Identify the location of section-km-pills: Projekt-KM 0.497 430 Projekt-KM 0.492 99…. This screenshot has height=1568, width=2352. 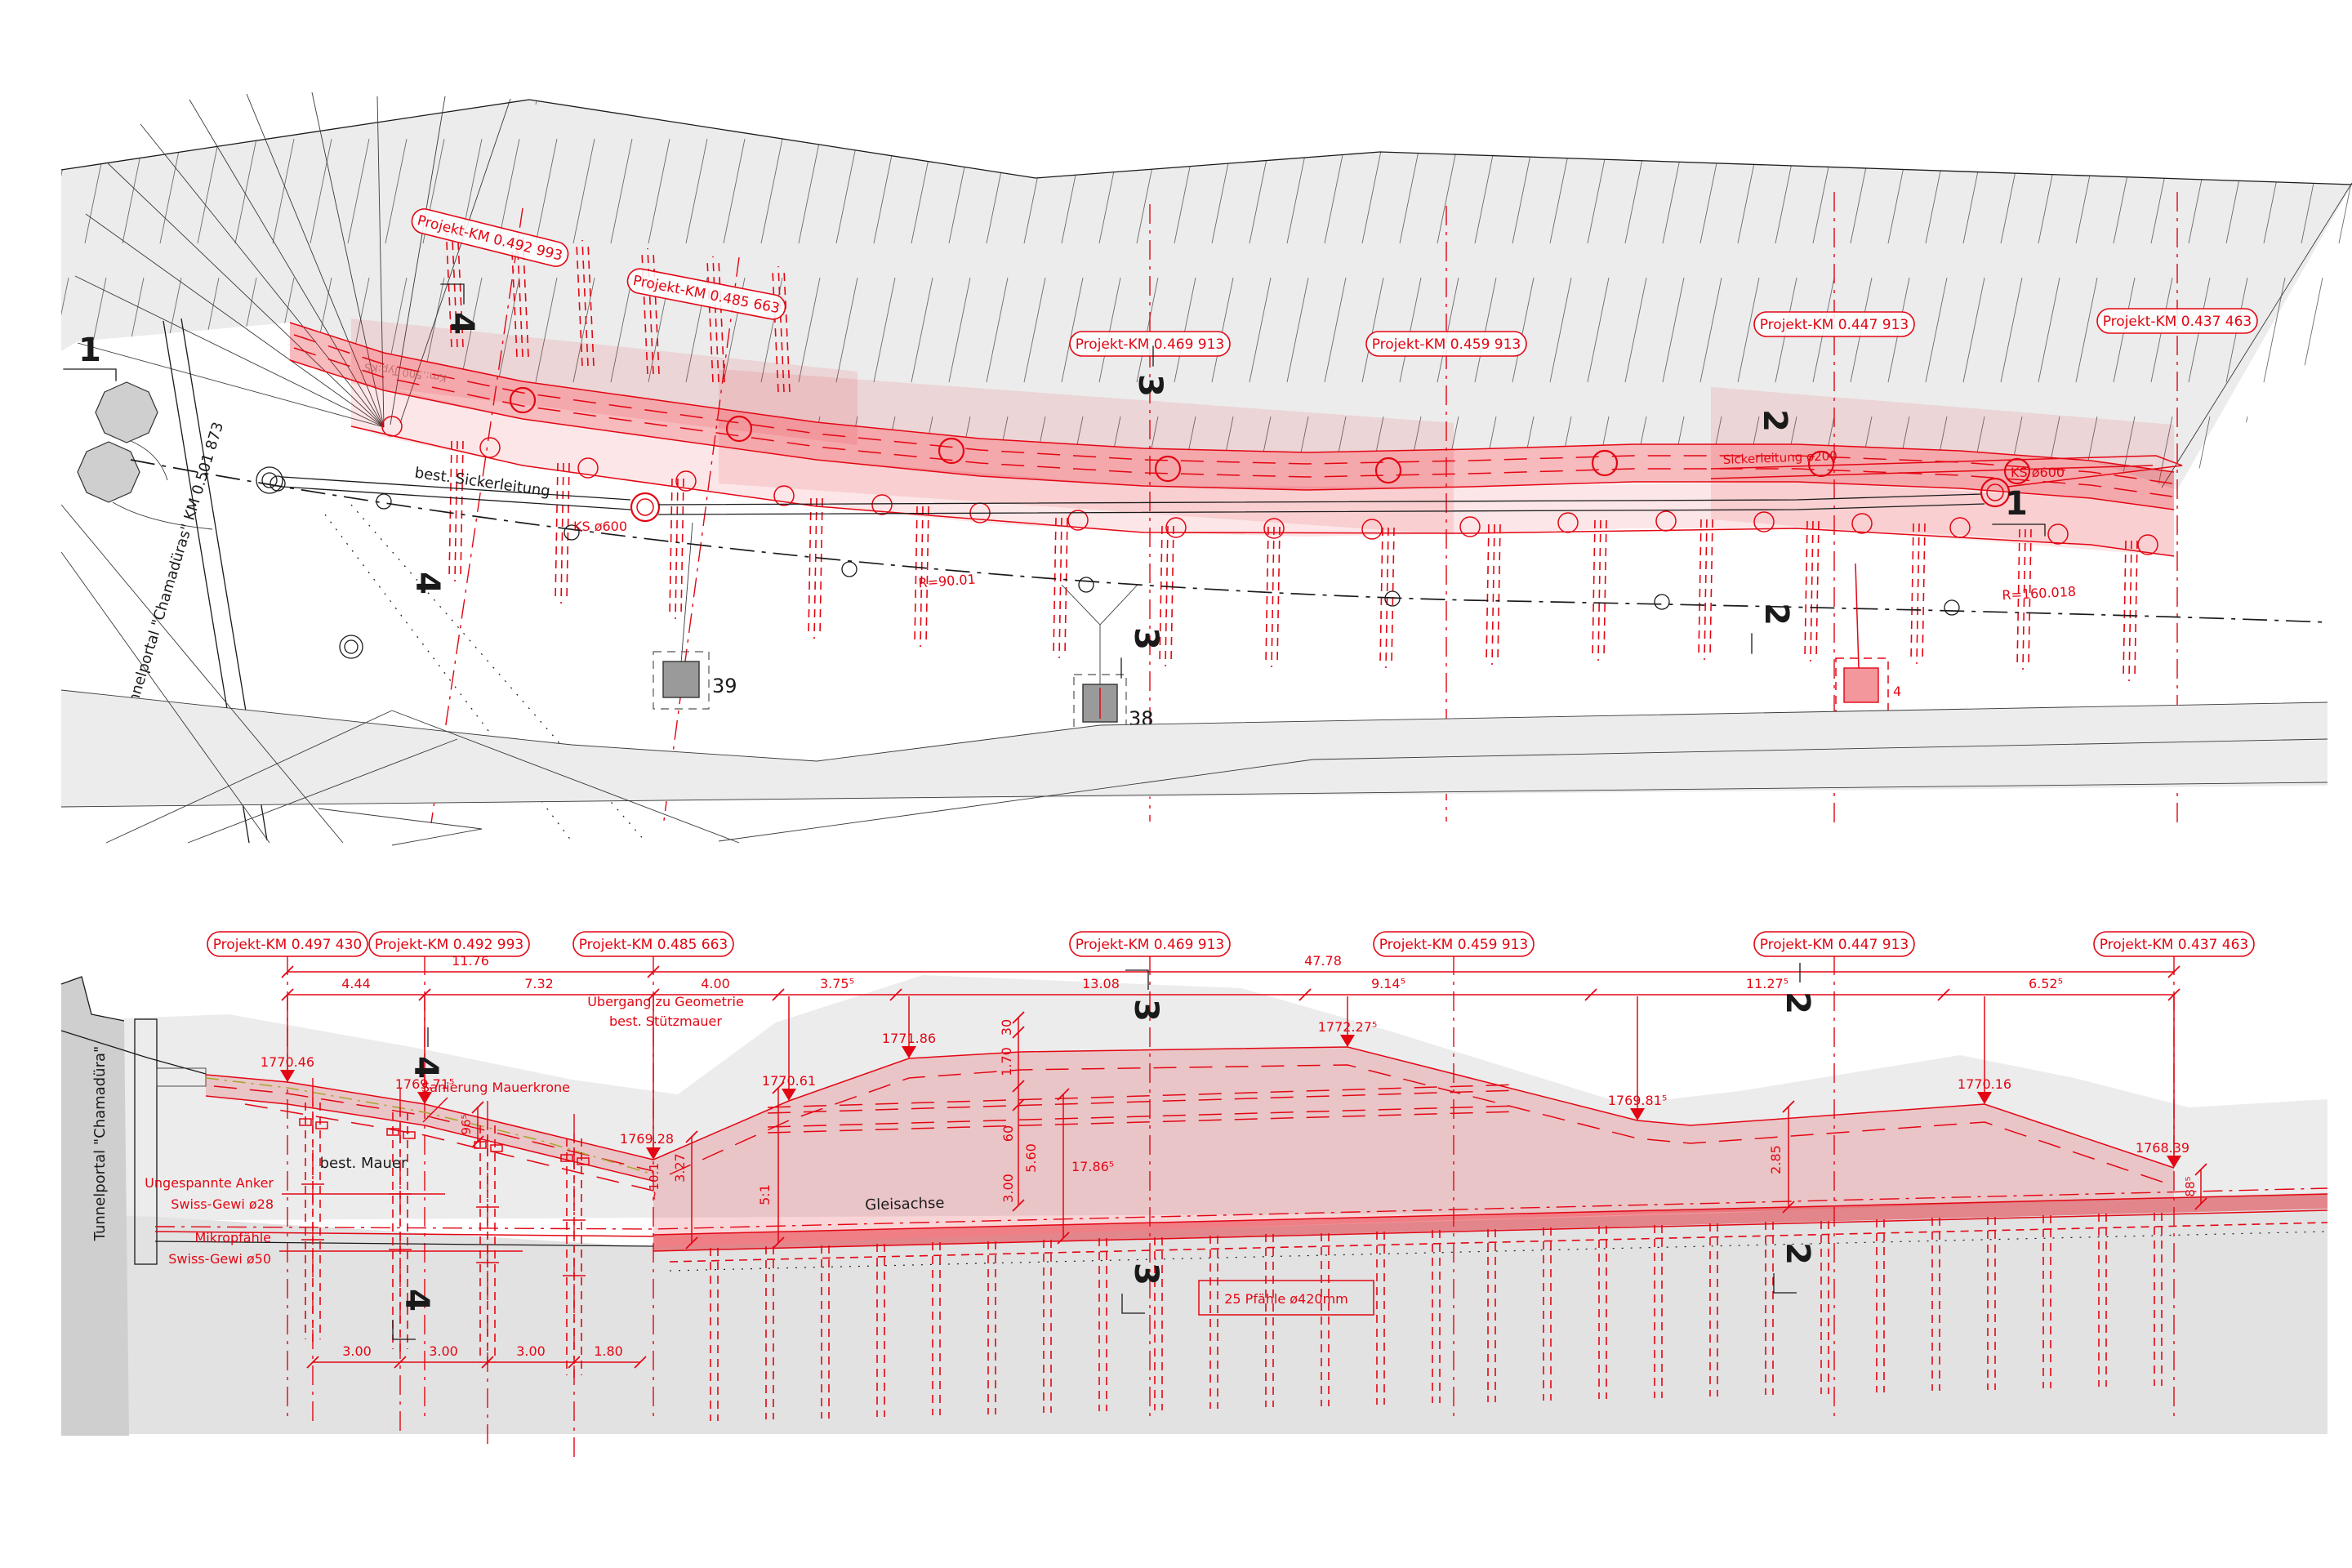
(1231, 944).